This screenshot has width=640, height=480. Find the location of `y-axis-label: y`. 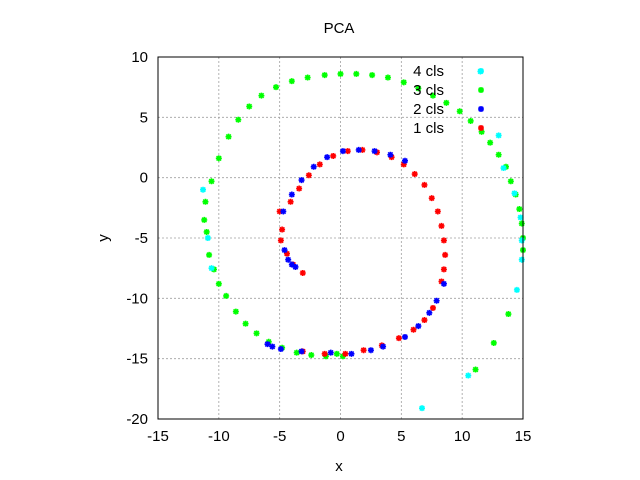

y-axis-label: y is located at coordinates (103, 238).